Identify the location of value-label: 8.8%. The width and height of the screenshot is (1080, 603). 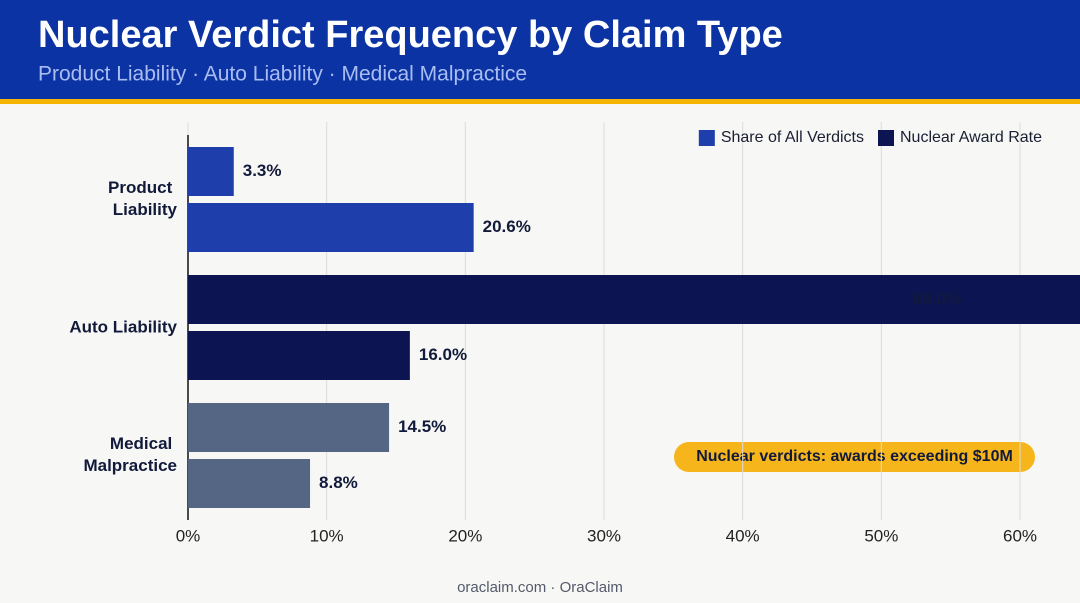
(338, 482).